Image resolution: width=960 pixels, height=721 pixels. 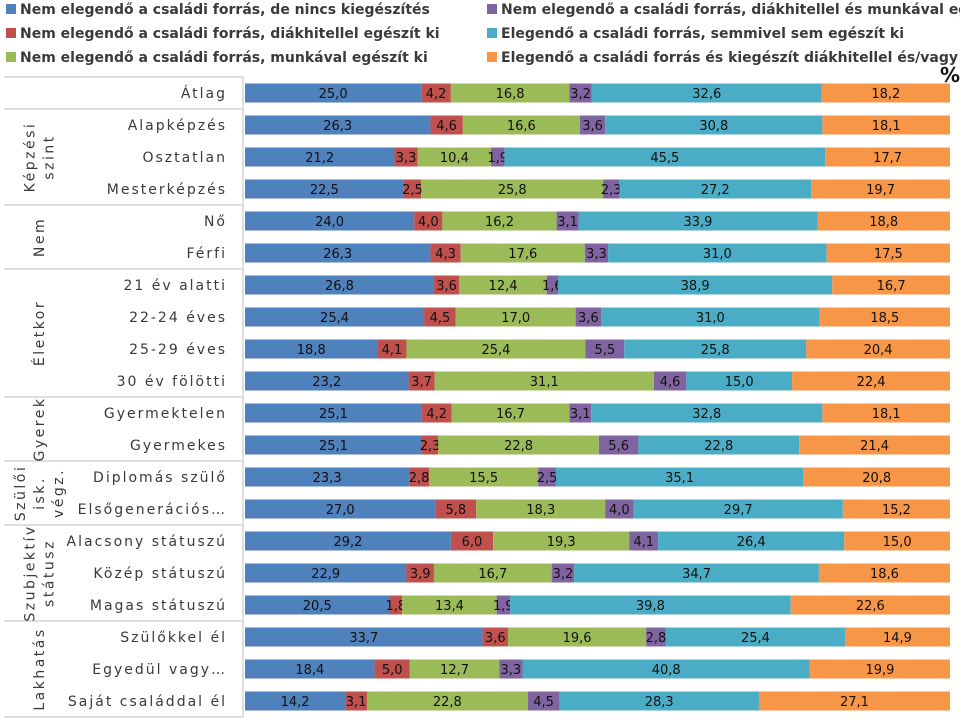 I want to click on data-label: 10,4, so click(x=454, y=158).